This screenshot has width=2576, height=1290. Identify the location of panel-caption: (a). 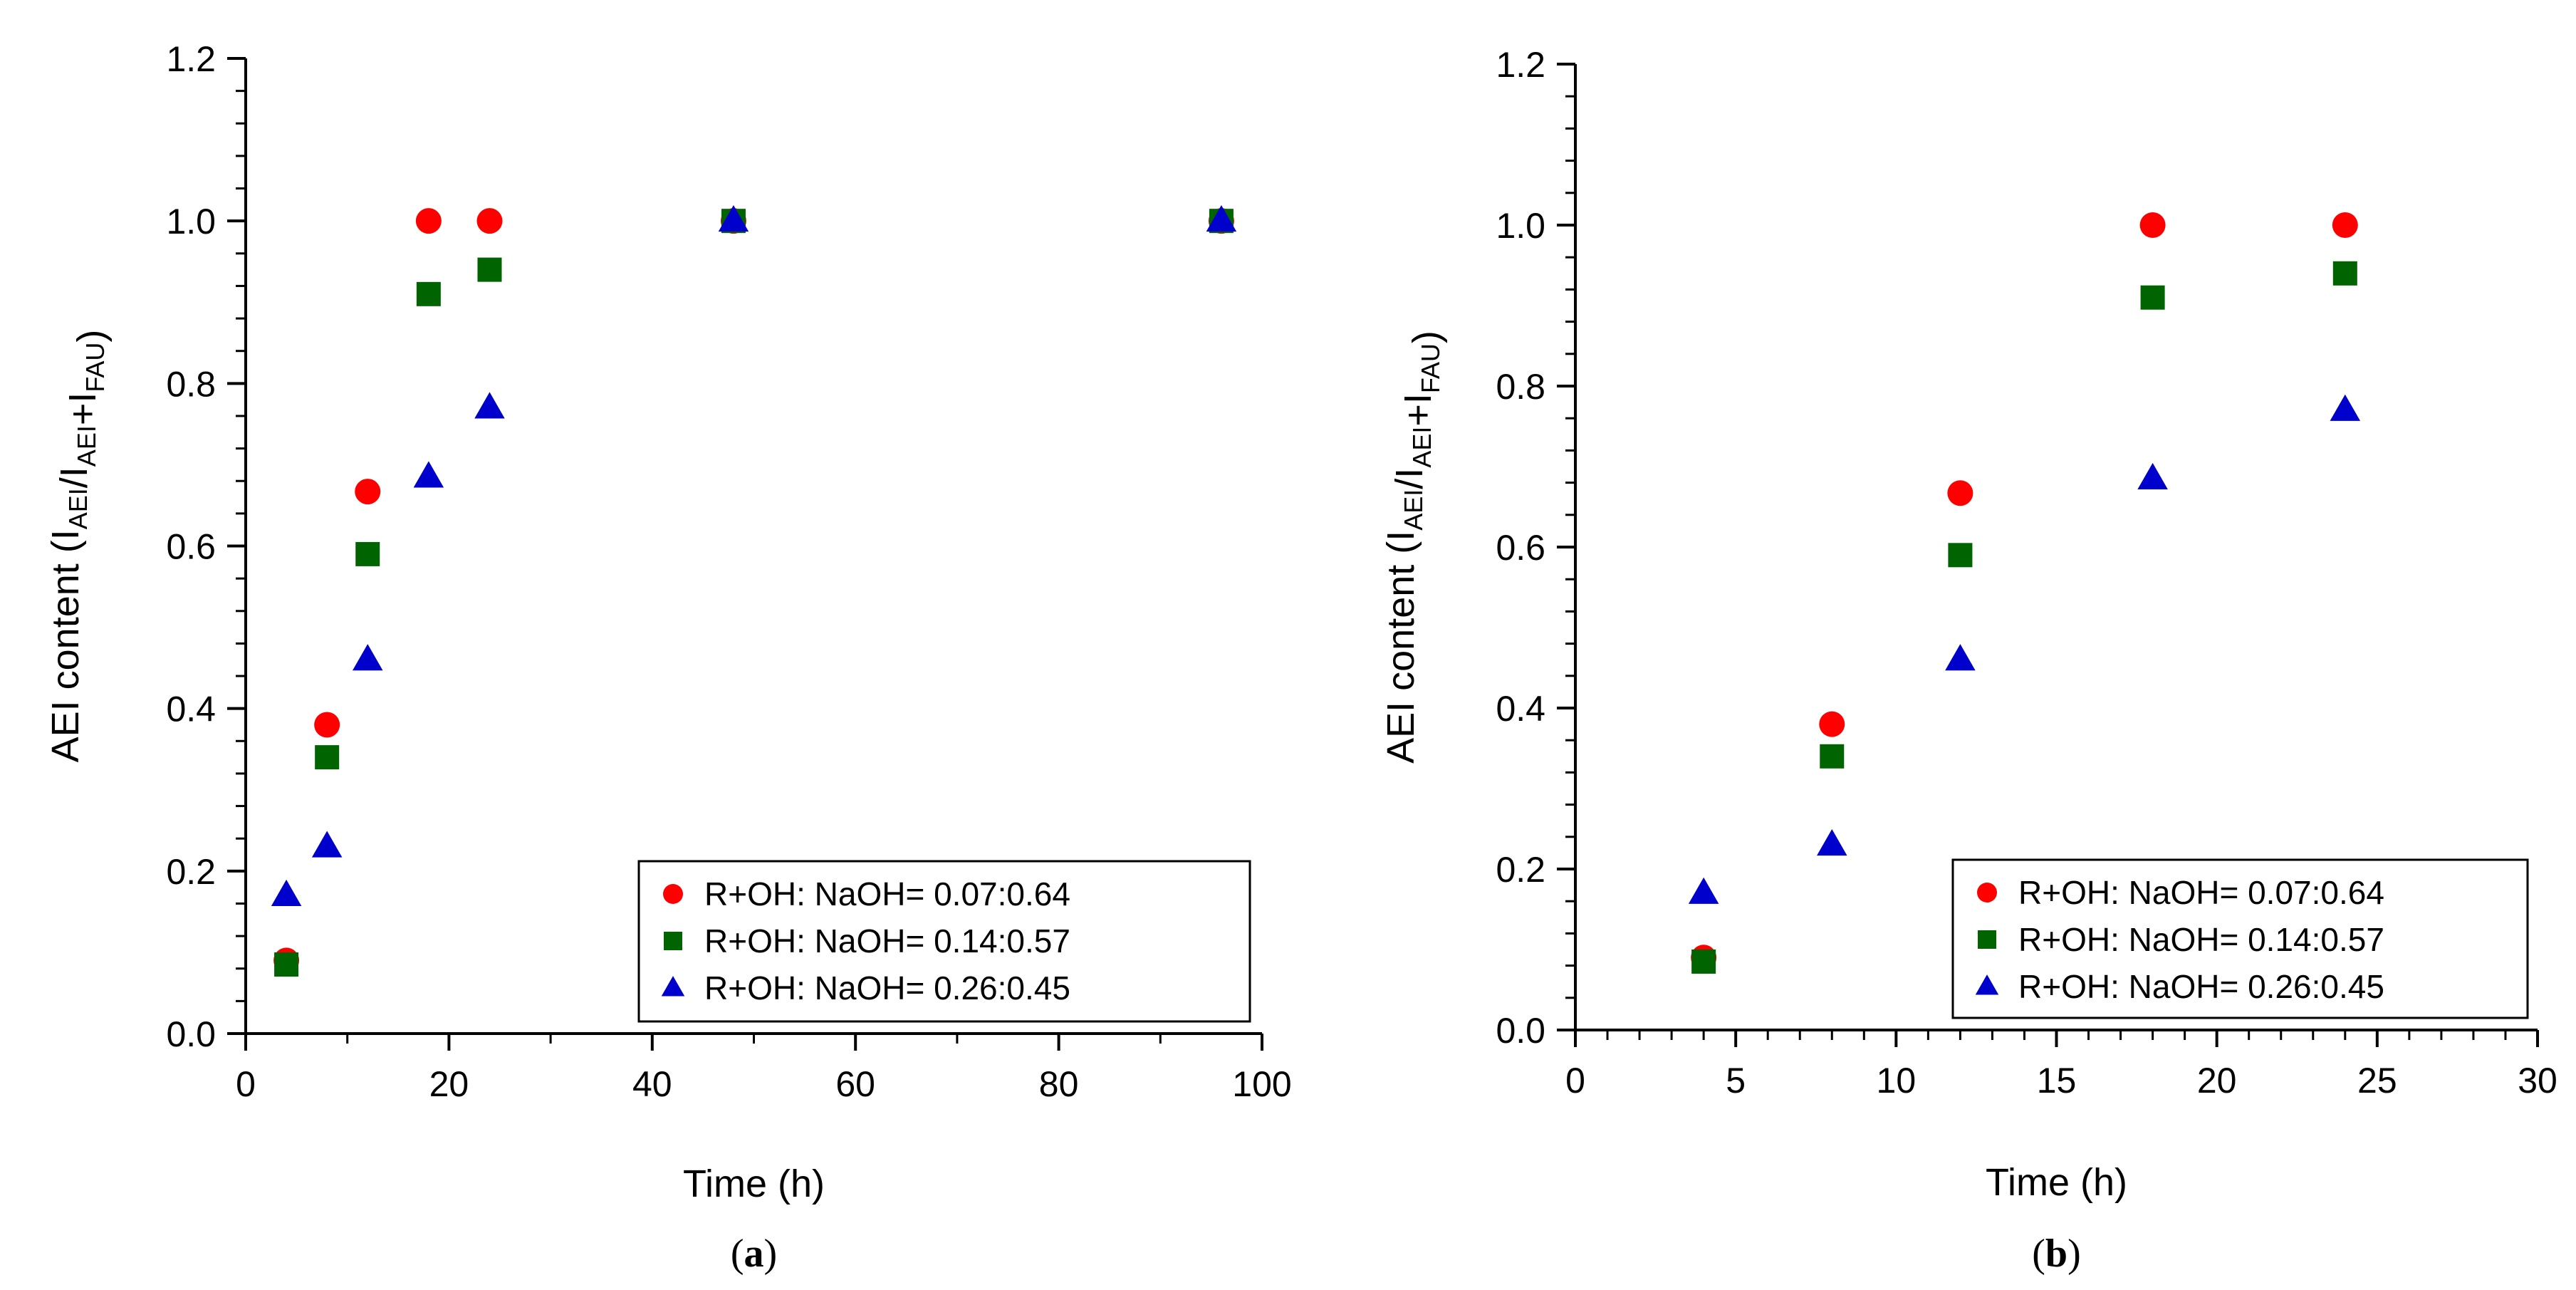
(754, 1254).